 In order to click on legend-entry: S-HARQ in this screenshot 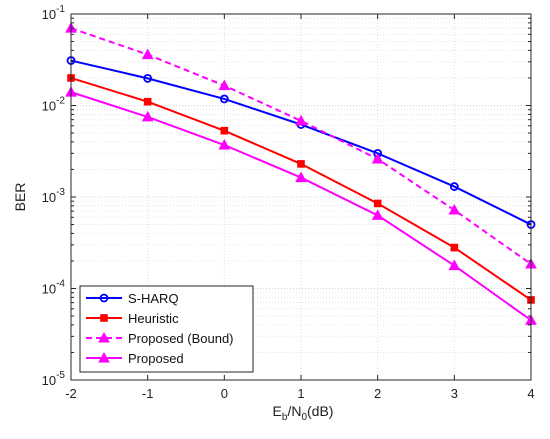, I will do `click(132, 298)`.